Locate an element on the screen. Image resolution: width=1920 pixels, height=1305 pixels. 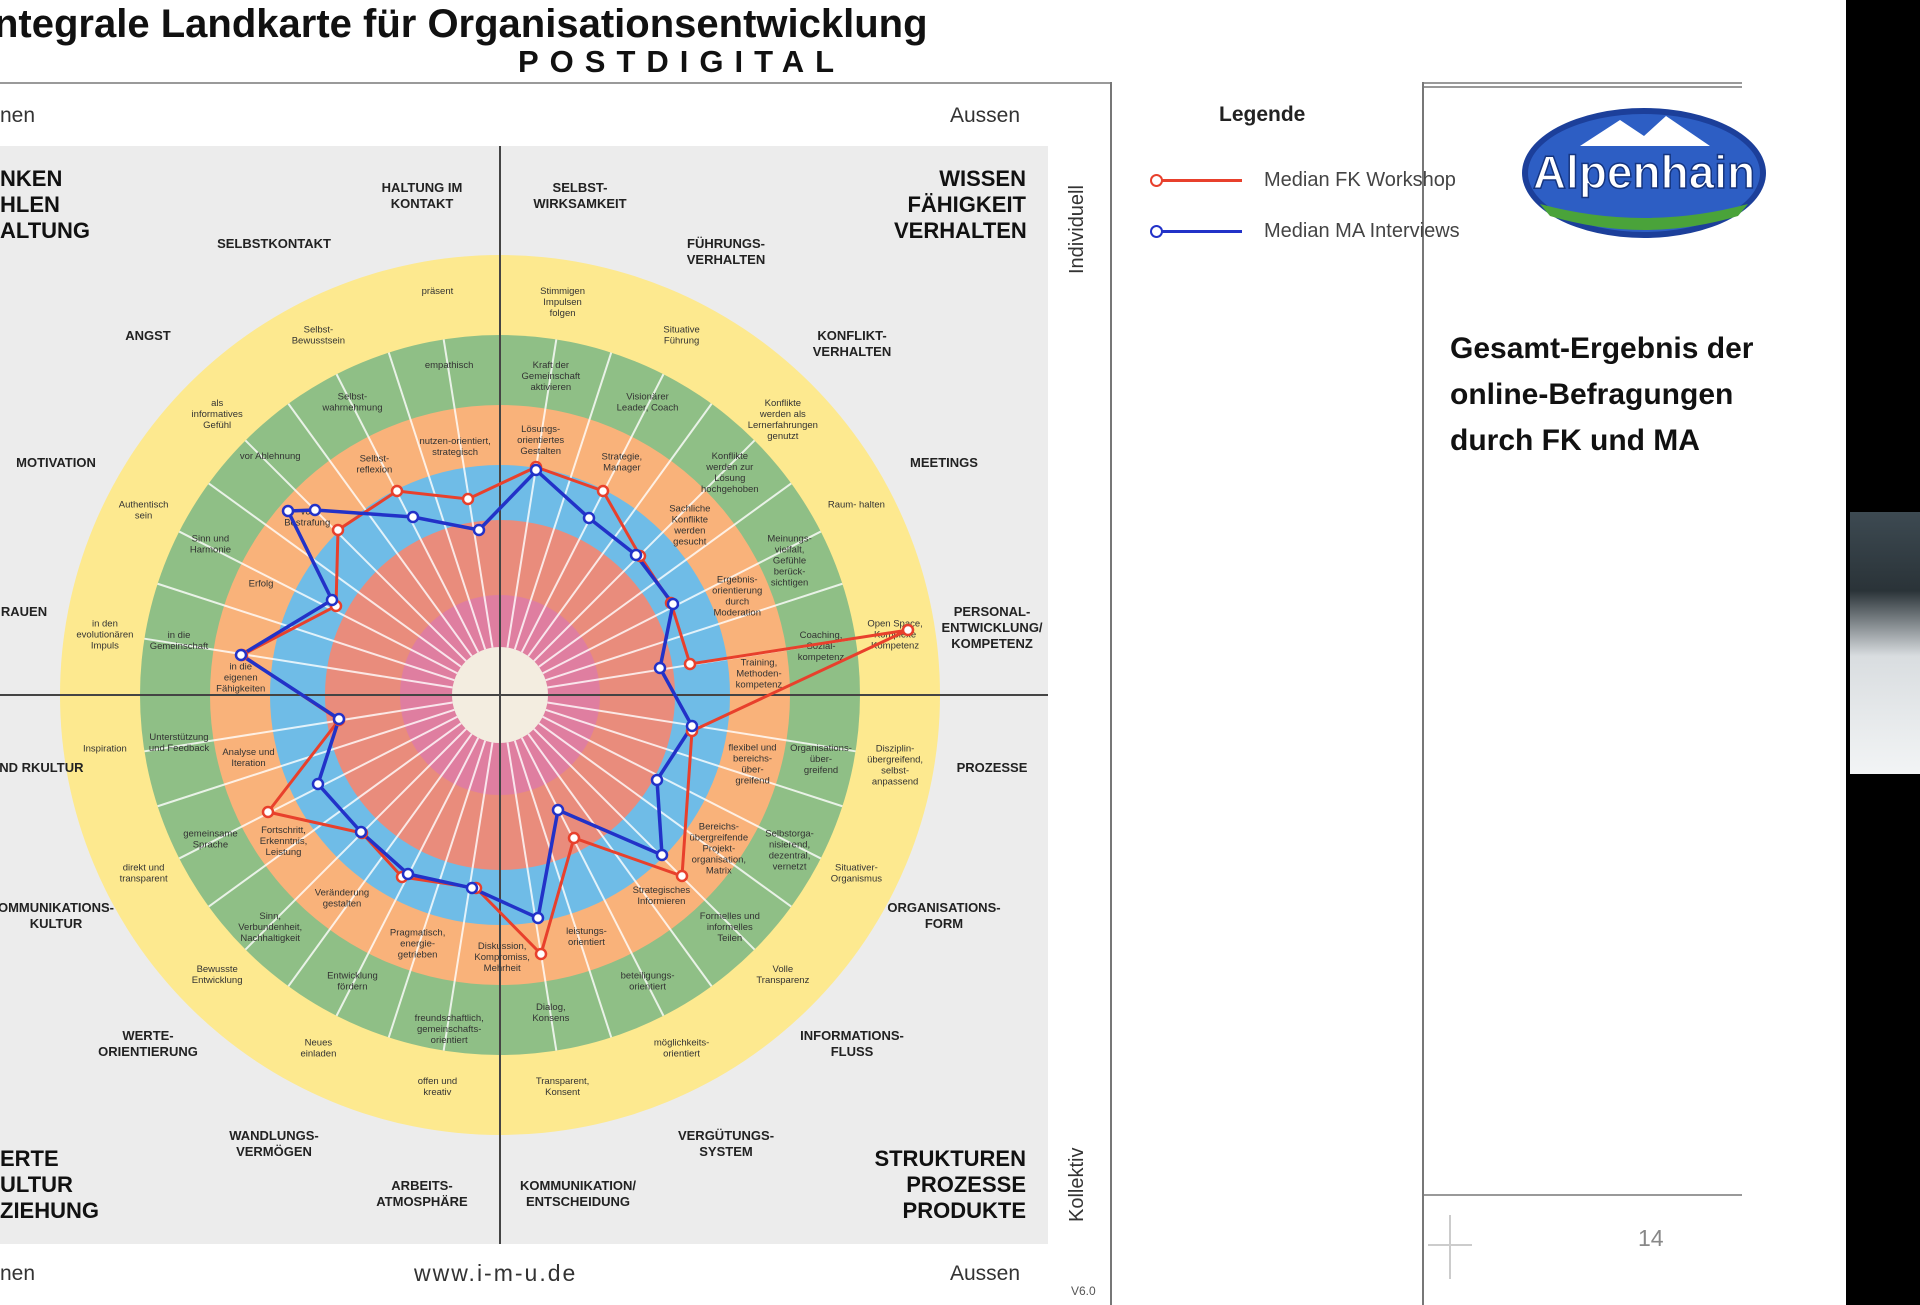
dimension-label: WANDLUNGS-VERMÖGEN is located at coordinates (274, 1143).